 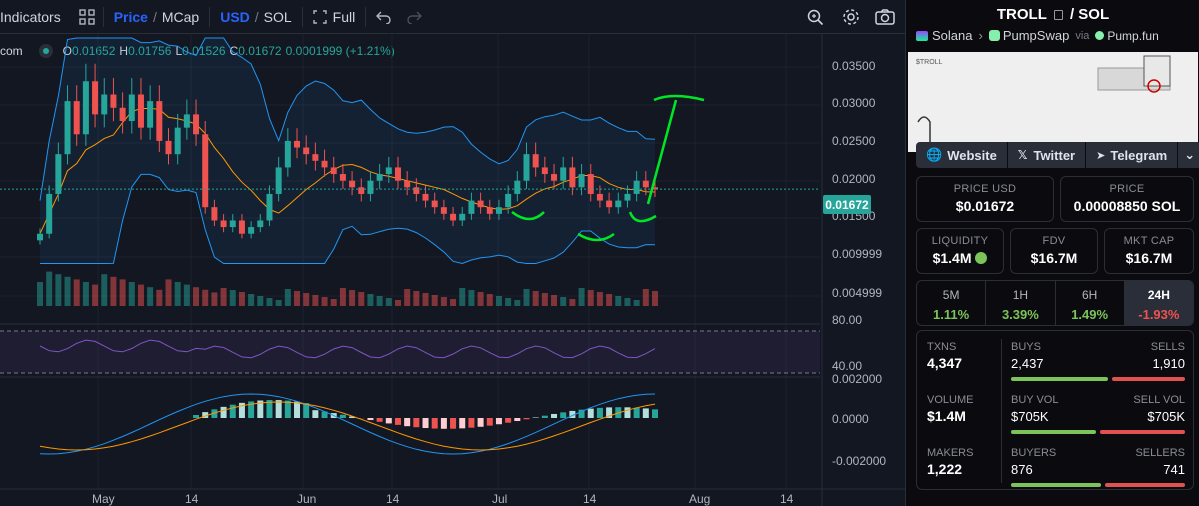 I want to click on mcap-option: MCap, so click(x=180, y=16).